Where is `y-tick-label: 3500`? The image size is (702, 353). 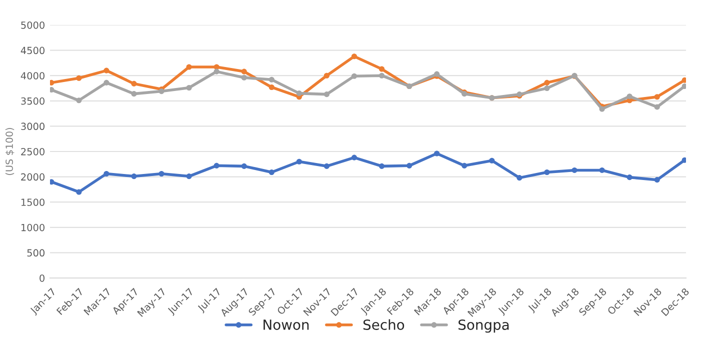 y-tick-label: 3500 is located at coordinates (32, 101).